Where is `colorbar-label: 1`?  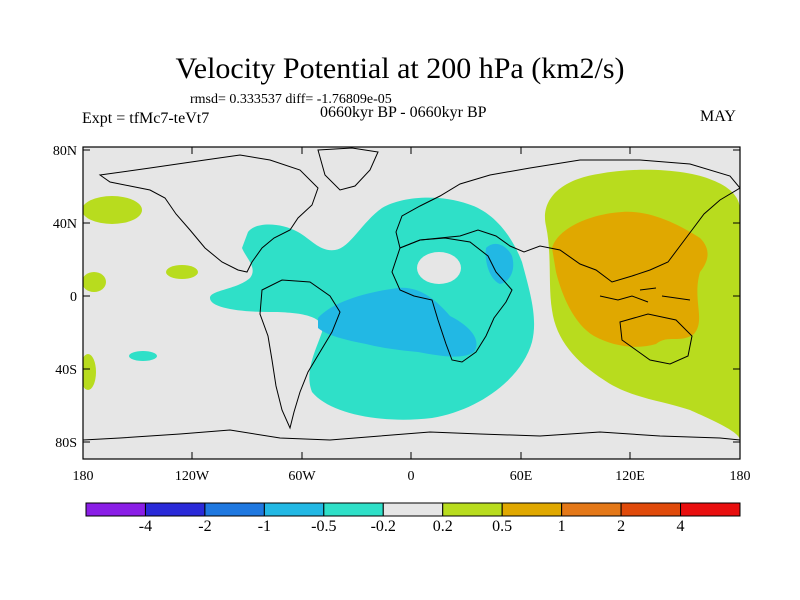
colorbar-label: 1 is located at coordinates (561, 526).